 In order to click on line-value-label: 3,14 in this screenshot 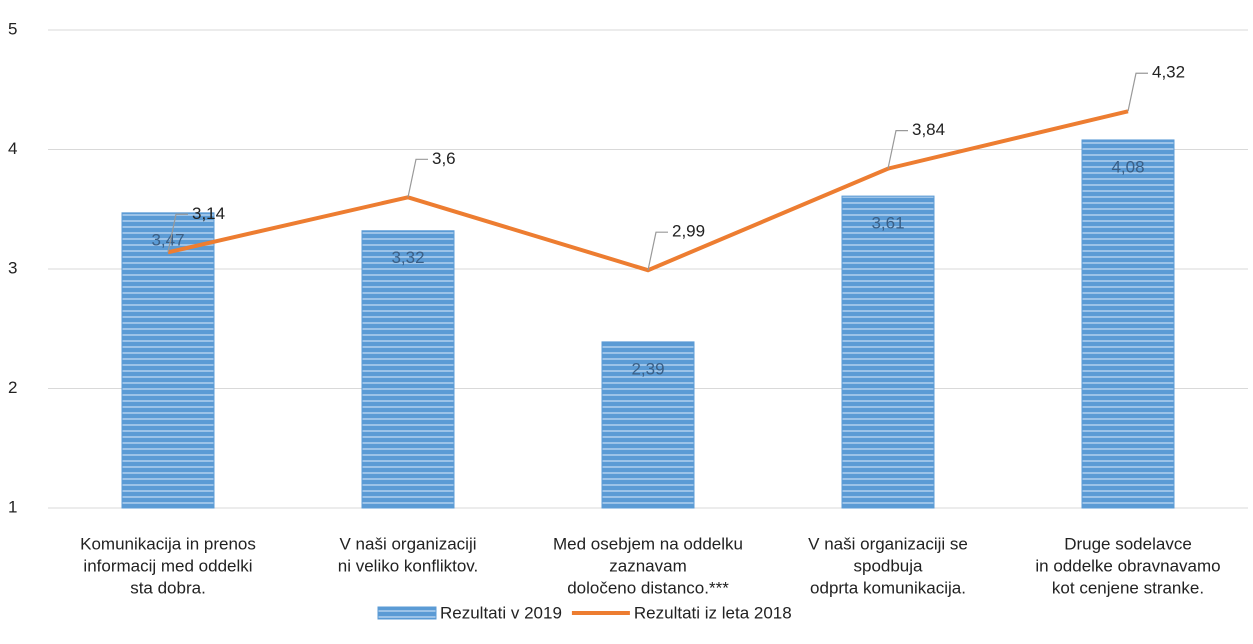, I will do `click(208, 213)`.